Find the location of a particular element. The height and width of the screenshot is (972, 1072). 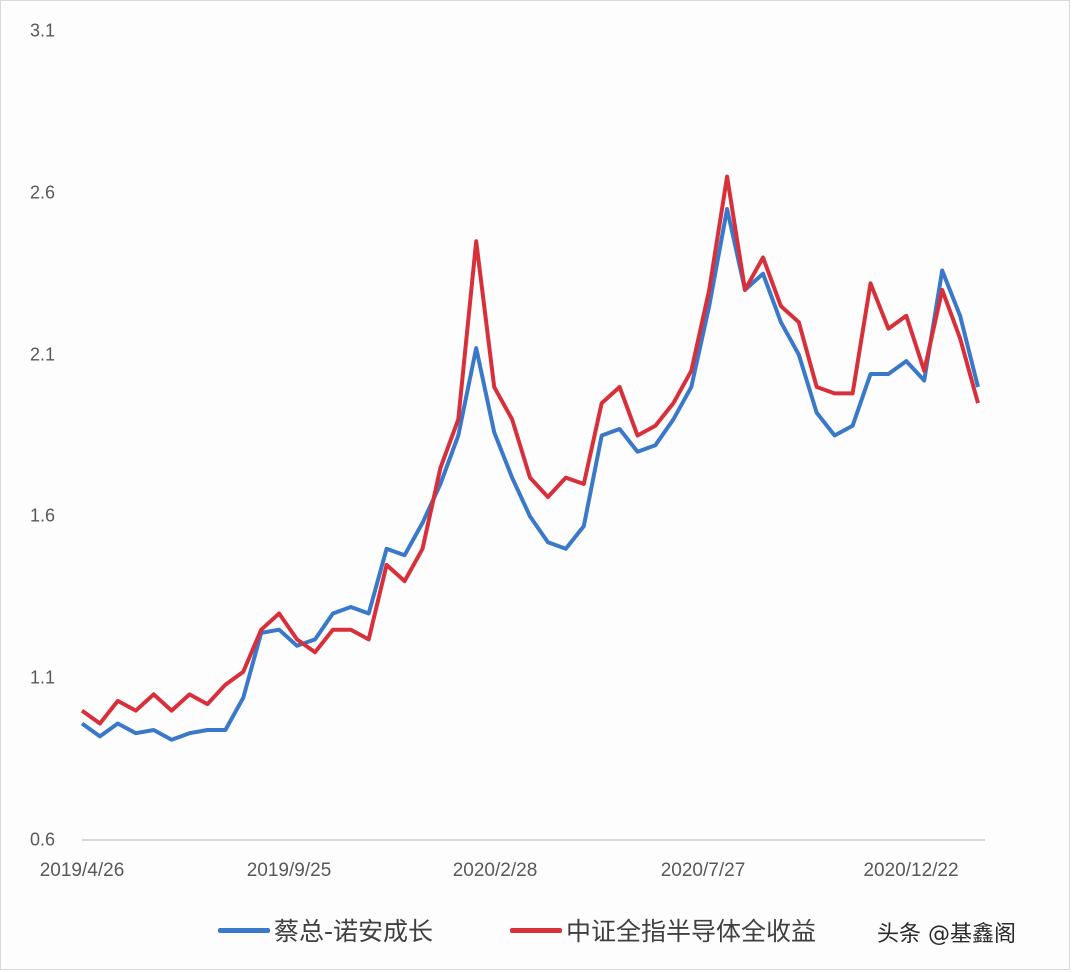

x-tick-label: 2020/2/28 is located at coordinates (495, 870).